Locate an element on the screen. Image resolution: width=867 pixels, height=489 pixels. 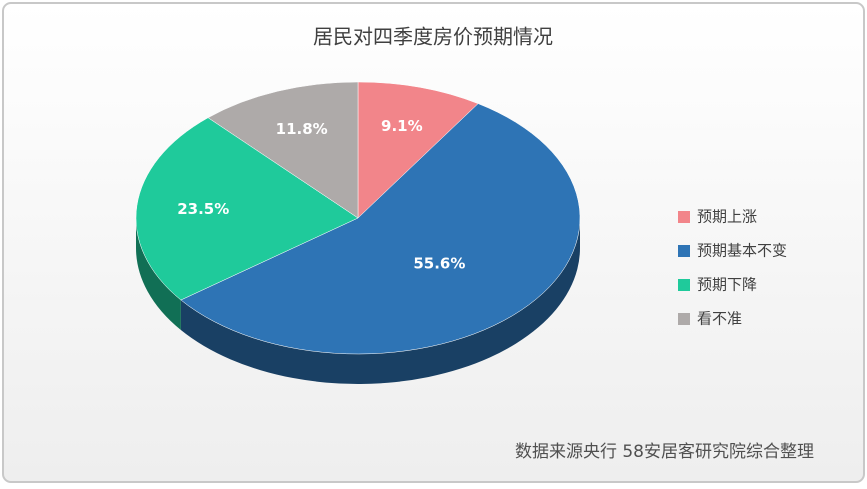
legend-label: 预期基本不变 is located at coordinates (742, 251).